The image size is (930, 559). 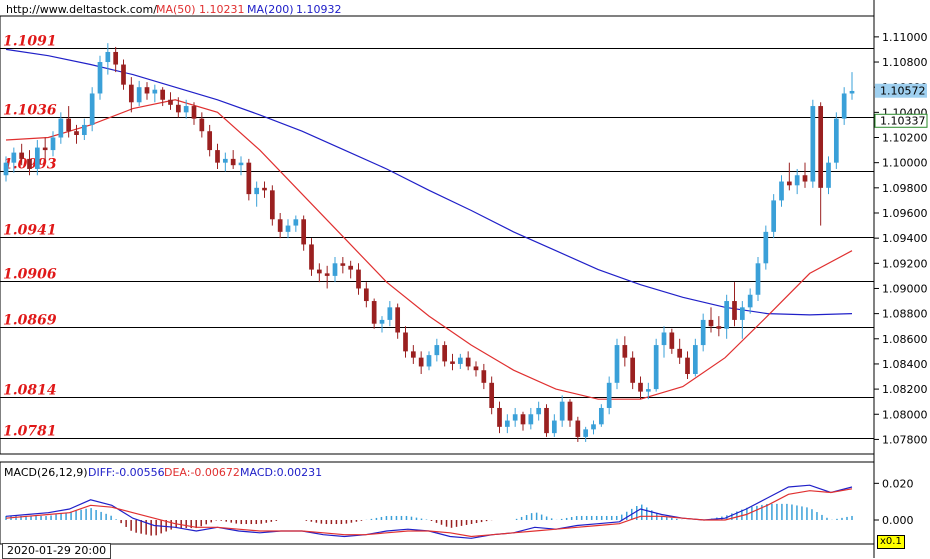 I want to click on level-label: 1.1036, so click(x=30, y=111).